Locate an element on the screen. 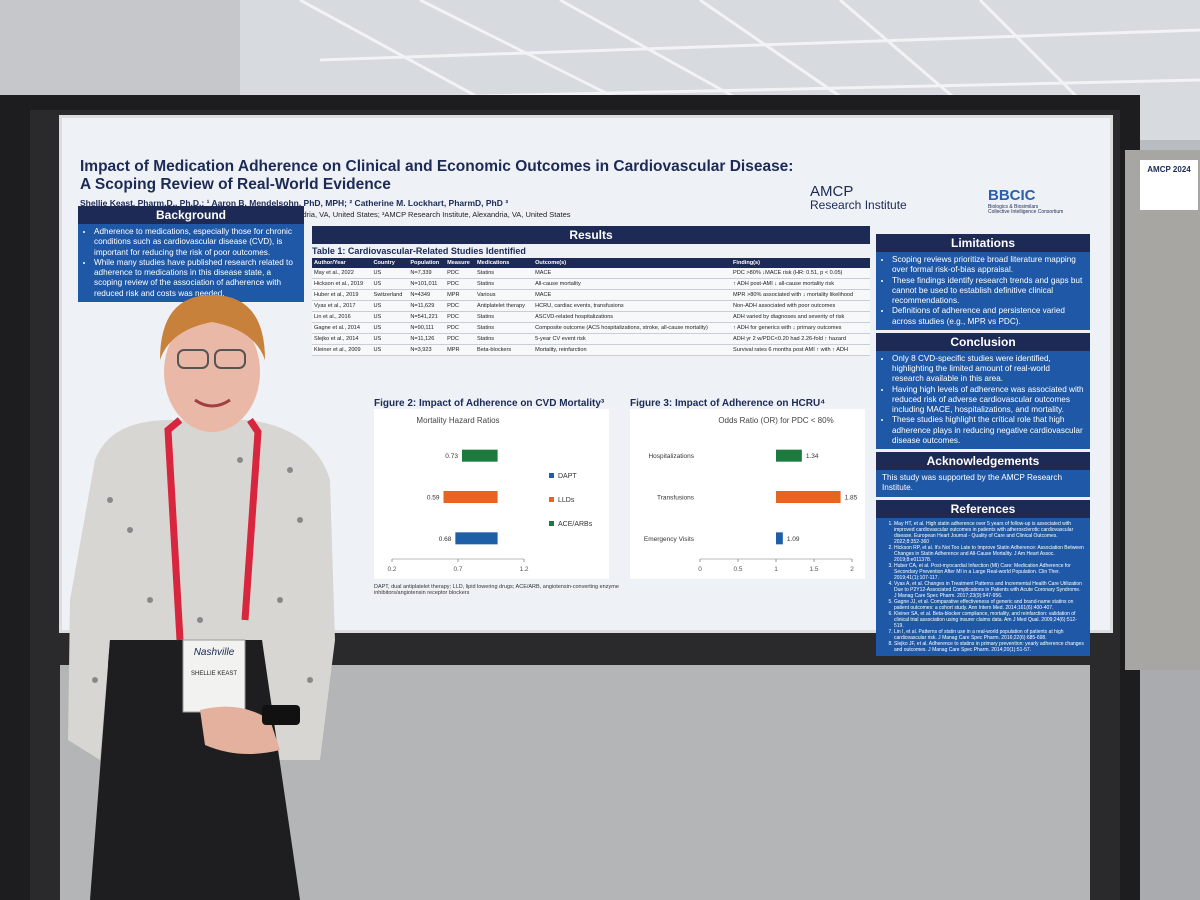 Image resolution: width=1200 pixels, height=900 pixels. table-cell: N=101,011 is located at coordinates (427, 284).